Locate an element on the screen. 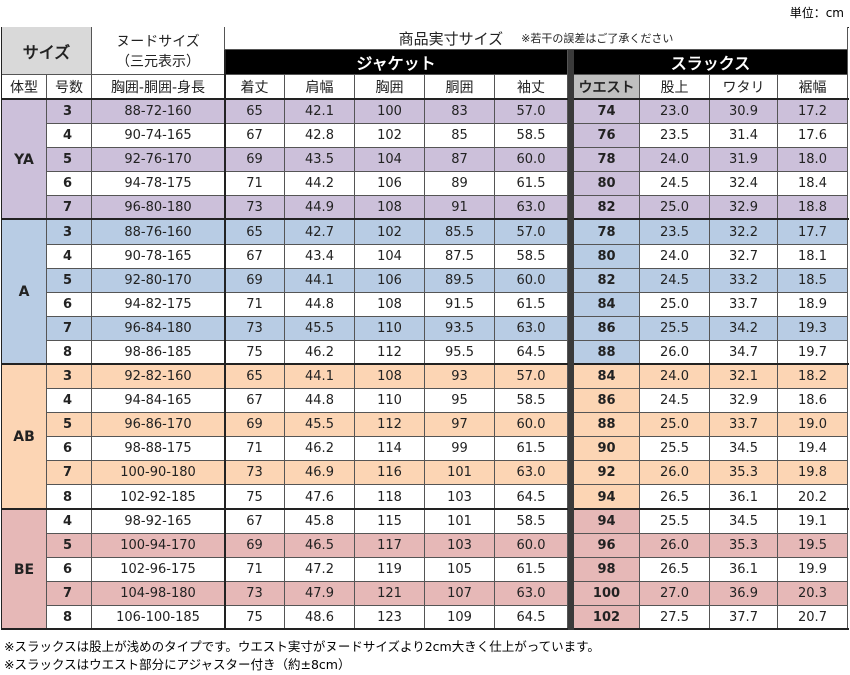  measure: 116 is located at coordinates (390, 473).